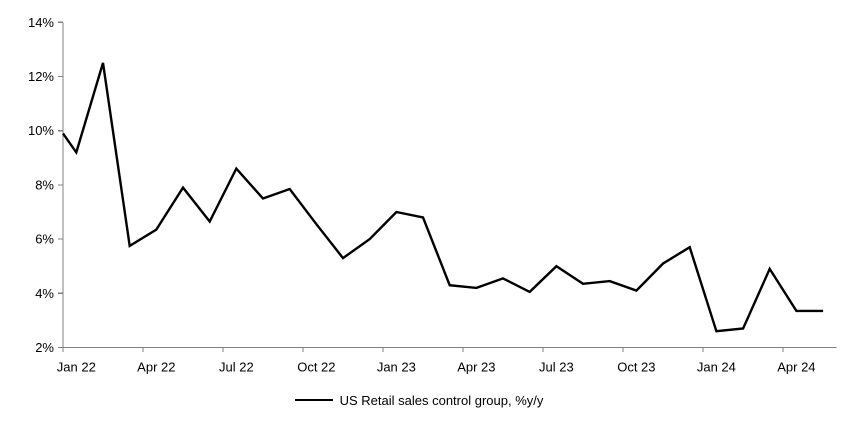  I want to click on legend-line-sample, so click(313, 400).